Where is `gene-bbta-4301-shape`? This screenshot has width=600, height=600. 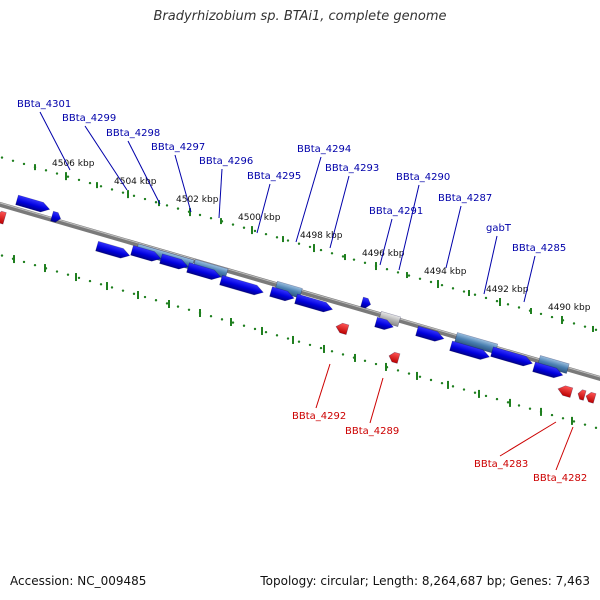
gene-bbta-4301-shape is located at coordinates (33, 203).